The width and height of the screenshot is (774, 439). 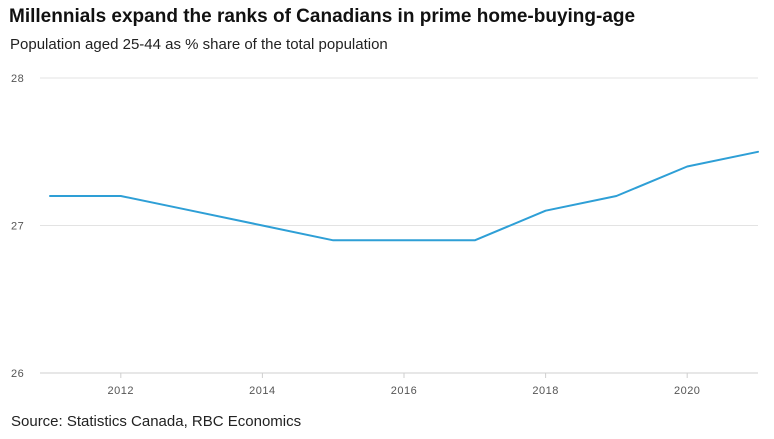 What do you see at coordinates (17, 227) in the screenshot?
I see `y-tick-label: 27` at bounding box center [17, 227].